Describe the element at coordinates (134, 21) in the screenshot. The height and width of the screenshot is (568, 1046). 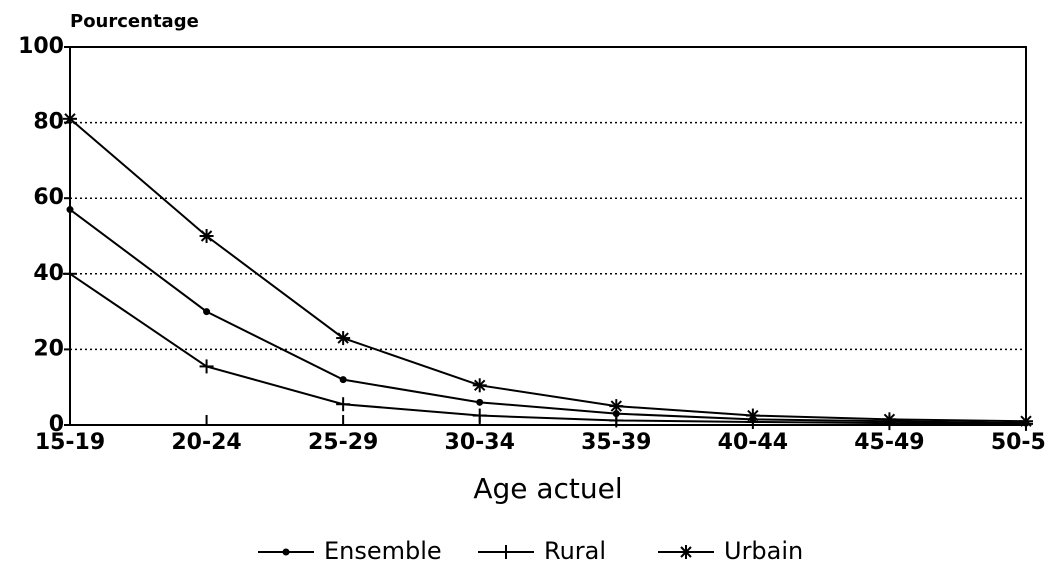
I see `y-axis-label: Pourcentage` at that location.